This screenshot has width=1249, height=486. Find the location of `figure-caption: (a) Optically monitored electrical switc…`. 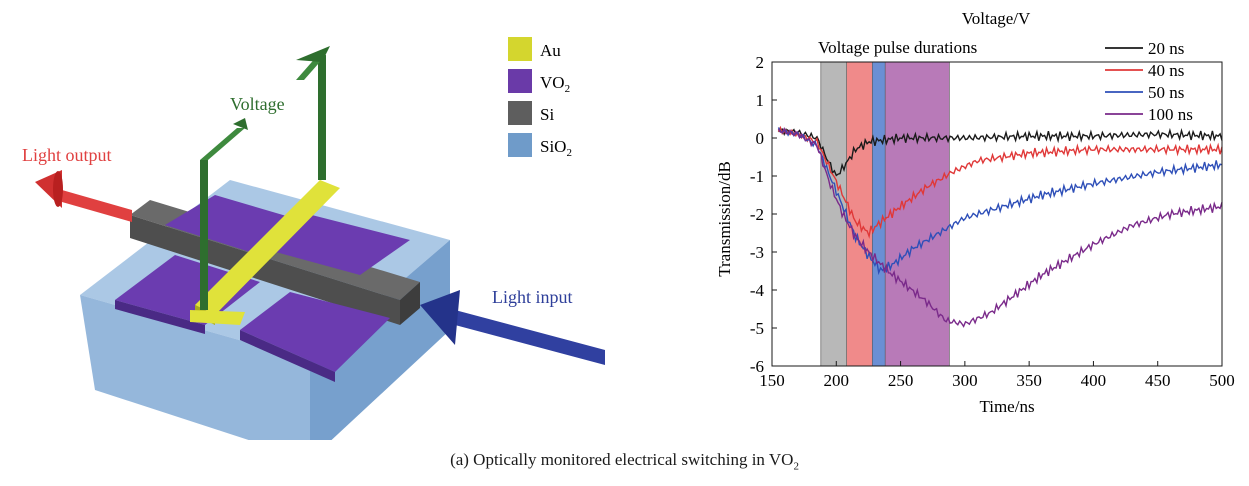

figure-caption: (a) Optically monitored electrical switc… is located at coordinates (624, 461).